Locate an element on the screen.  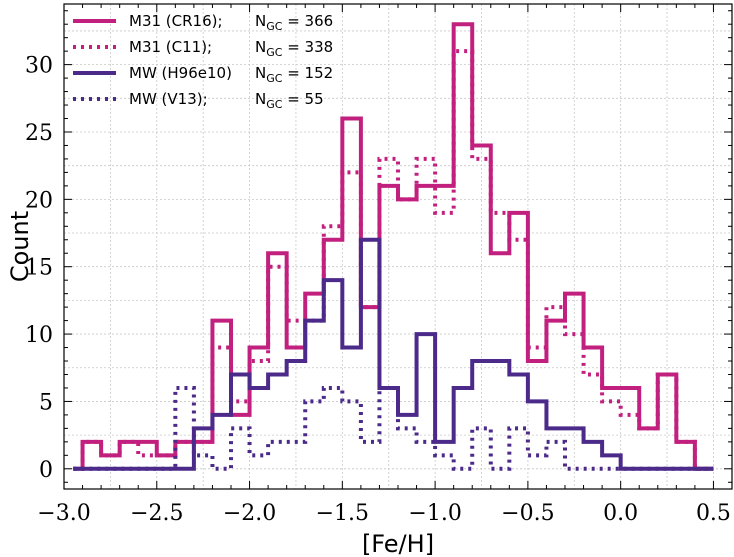
legend-ngc-2: NGC = 152 is located at coordinates (294, 74).